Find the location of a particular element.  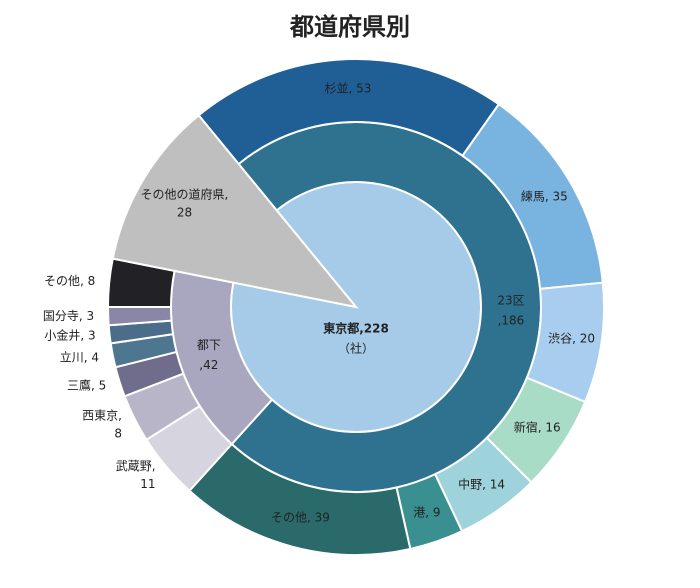

segment-label: ,42 is located at coordinates (208, 365).